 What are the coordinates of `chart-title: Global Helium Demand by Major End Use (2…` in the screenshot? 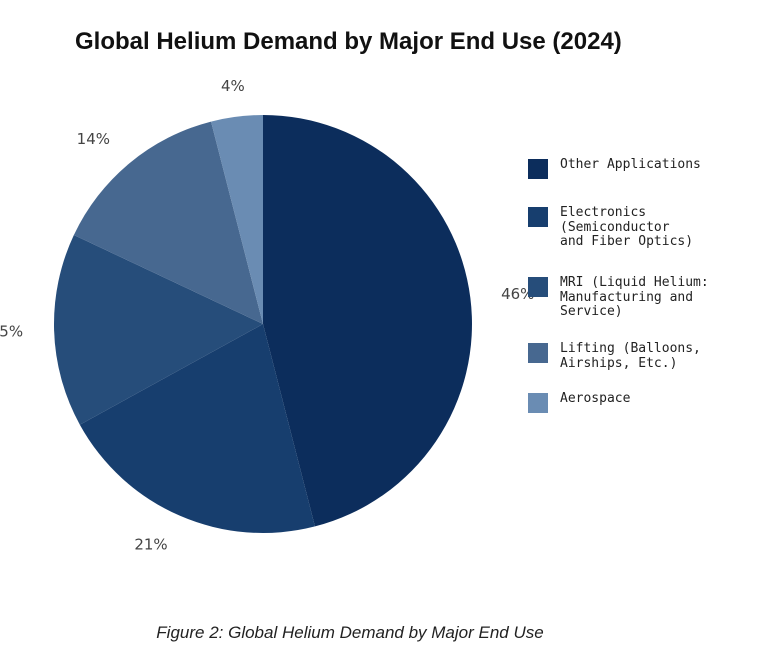 It's located at (348, 41).